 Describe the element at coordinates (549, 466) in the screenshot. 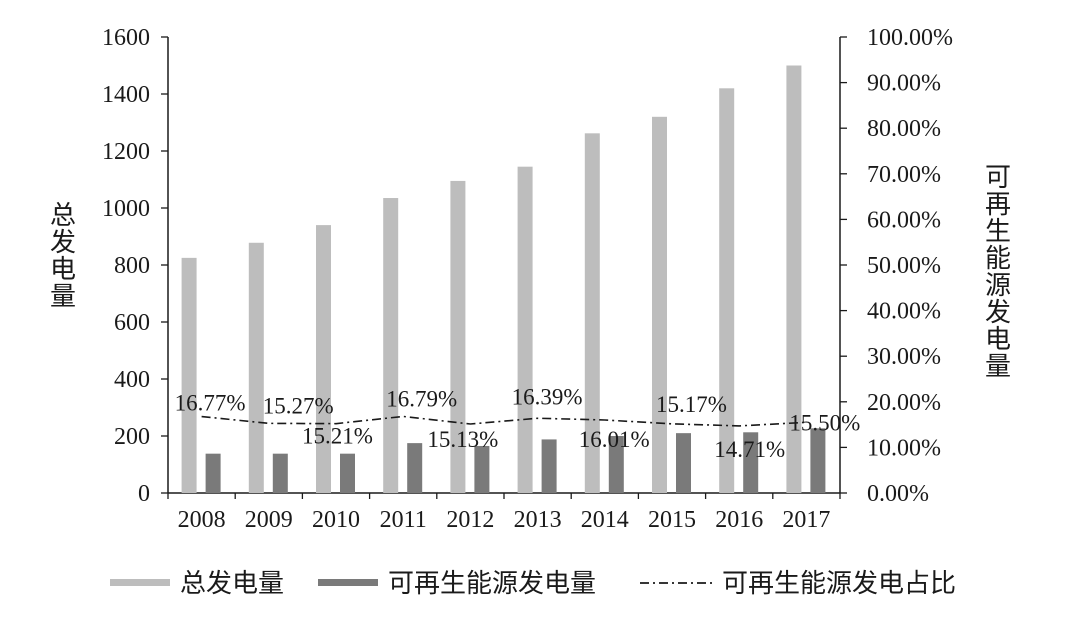

I see `bar-renewable-2013` at that location.